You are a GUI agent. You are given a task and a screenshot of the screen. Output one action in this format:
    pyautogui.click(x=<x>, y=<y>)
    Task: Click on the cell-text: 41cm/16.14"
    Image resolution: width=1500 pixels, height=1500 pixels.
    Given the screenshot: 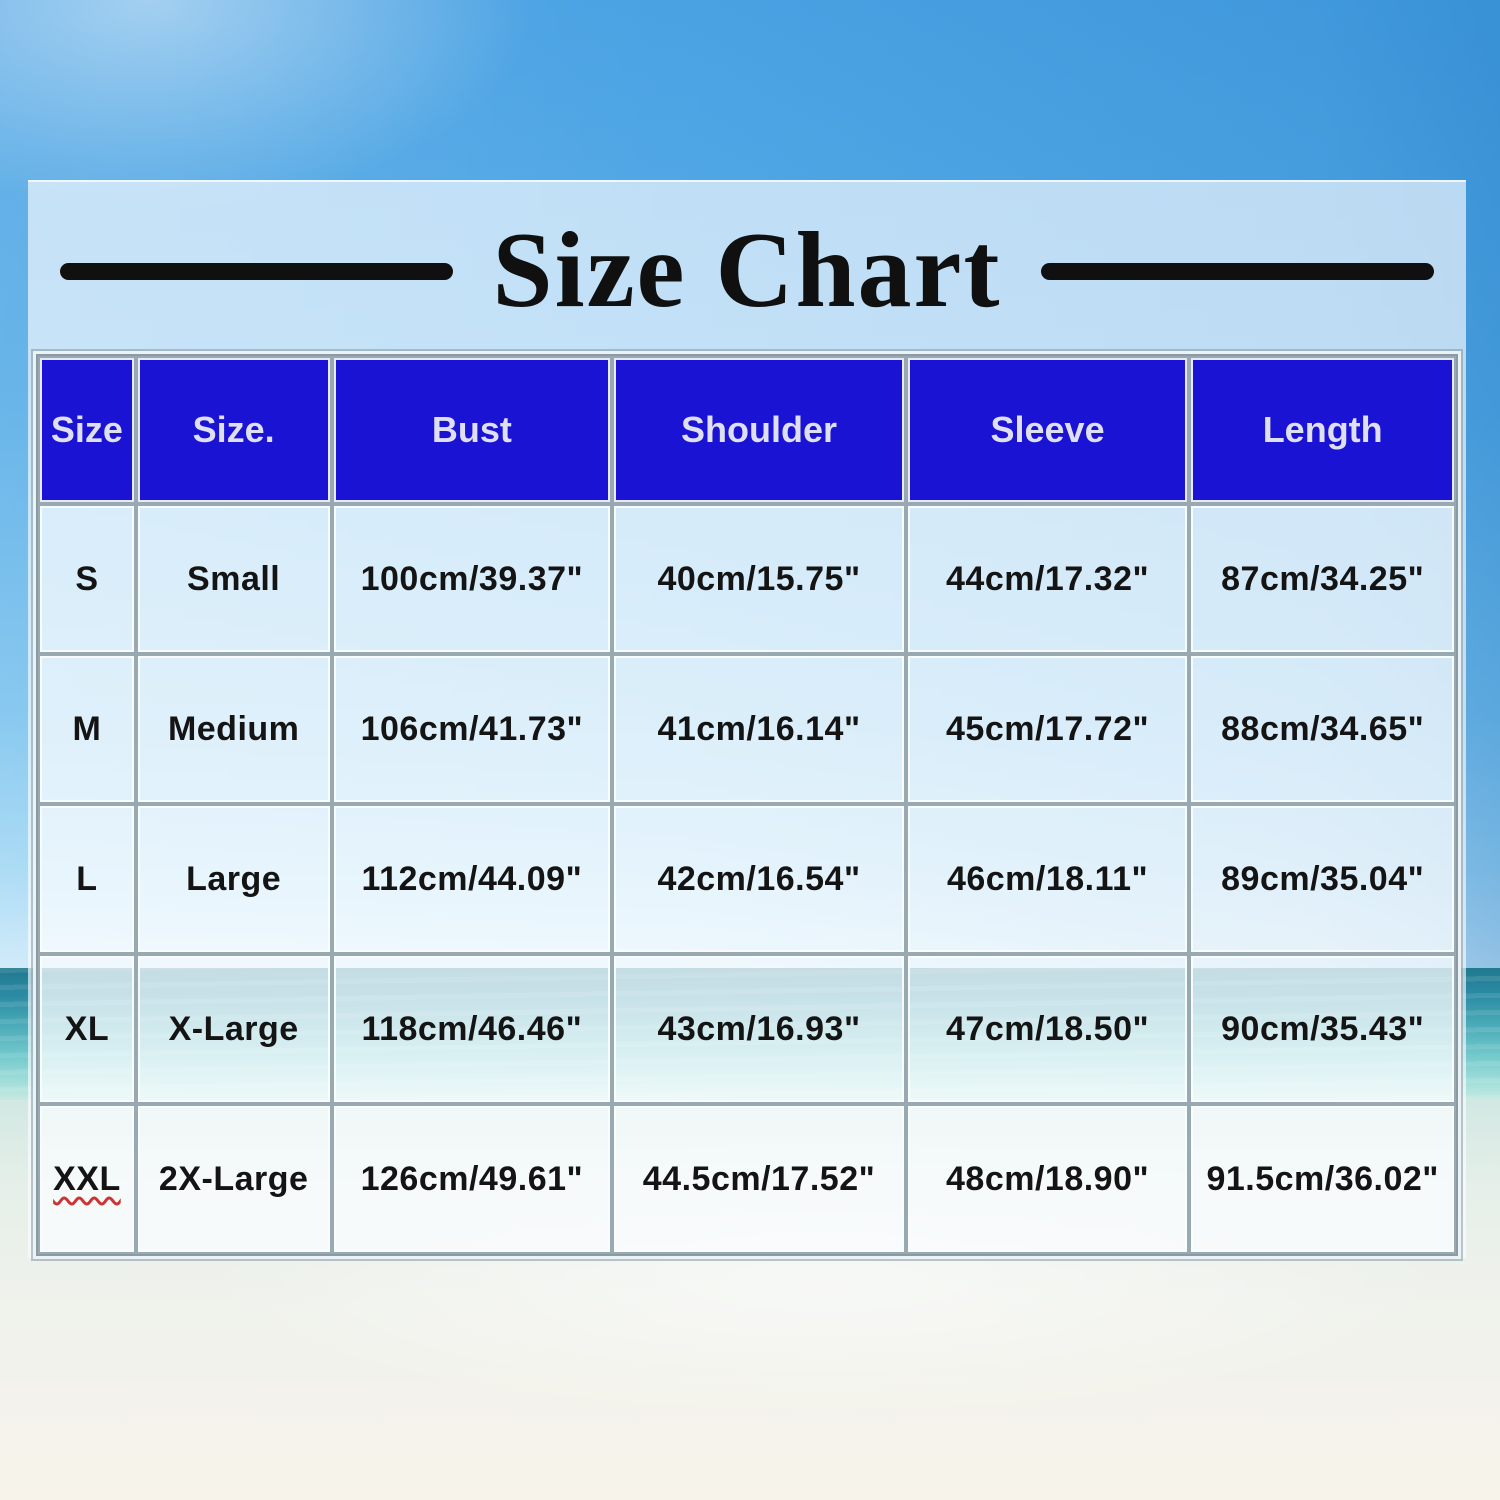 What is the action you would take?
    pyautogui.click(x=759, y=728)
    